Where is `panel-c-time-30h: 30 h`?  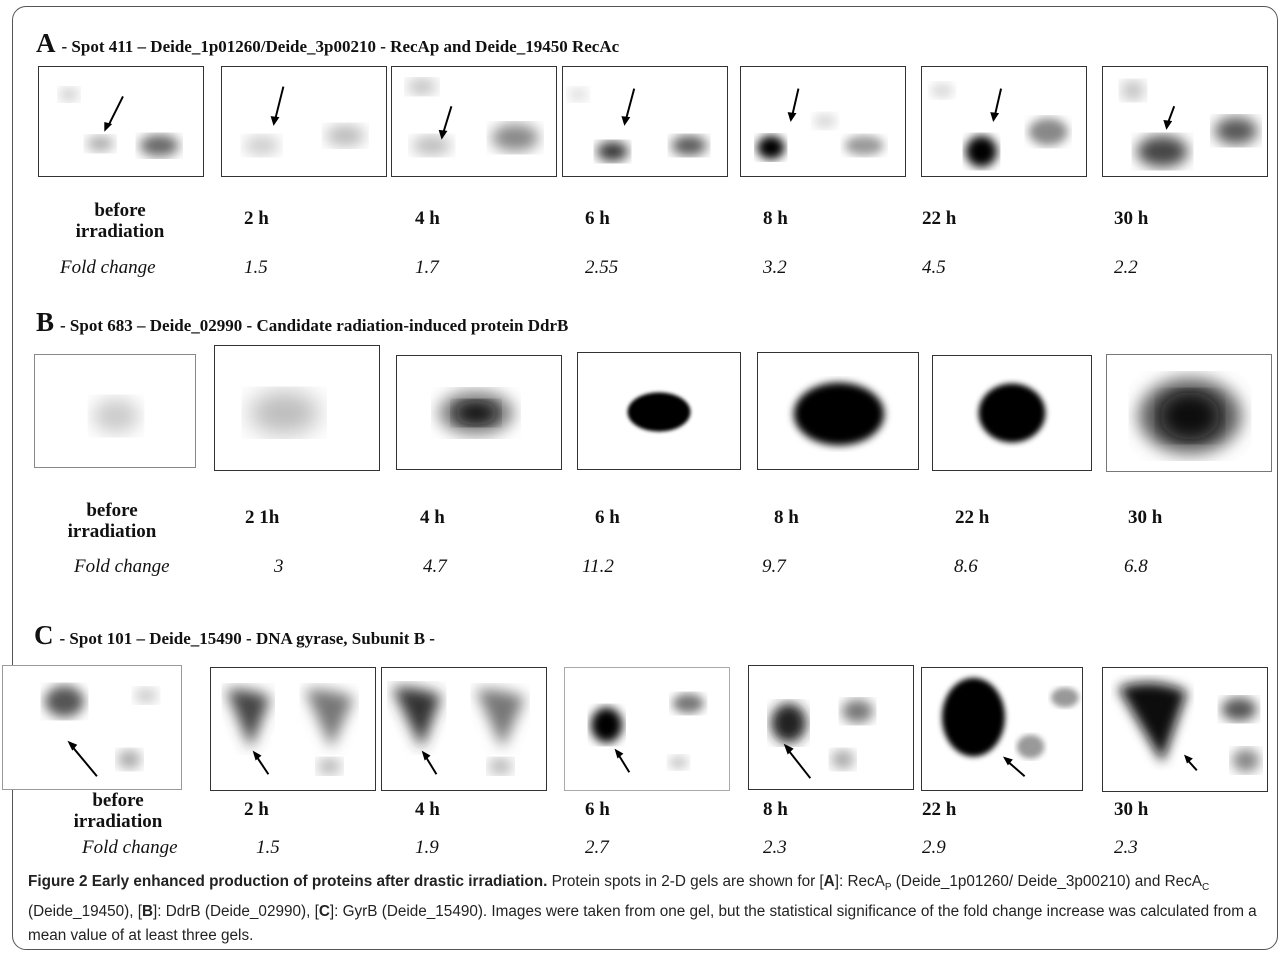 panel-c-time-30h: 30 h is located at coordinates (1131, 809).